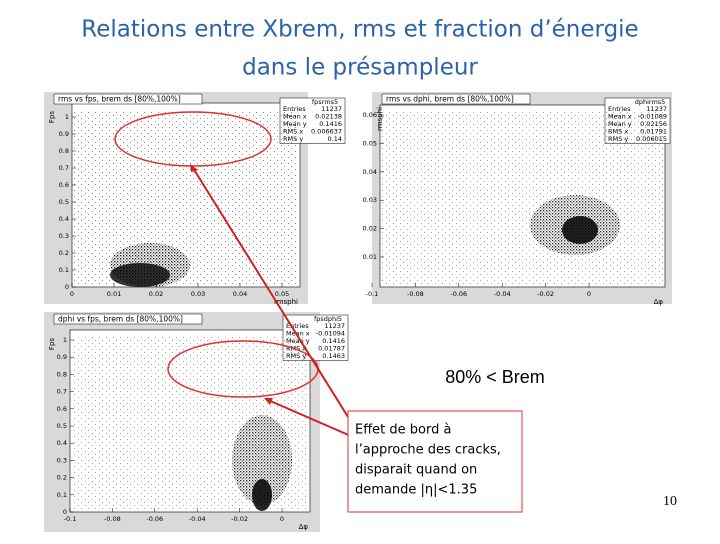  Describe the element at coordinates (298, 334) in the screenshot. I see `stats-label: Mean x` at that location.